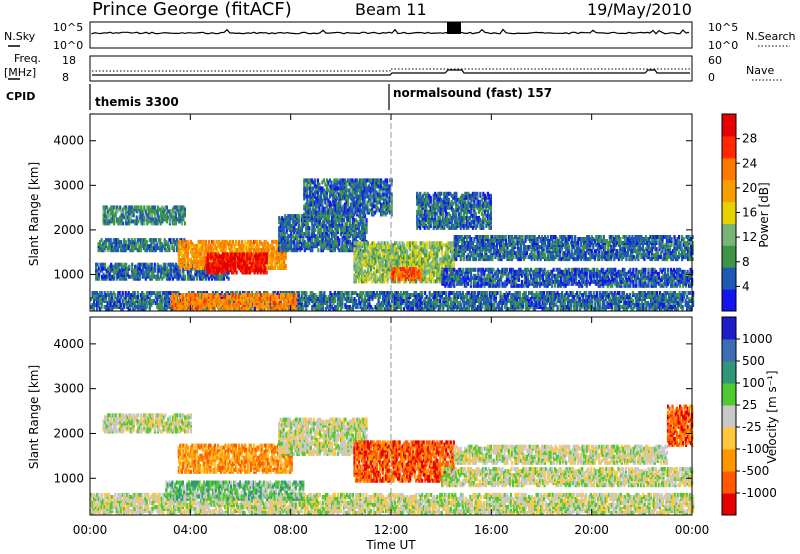  Describe the element at coordinates (639, 9) in the screenshot. I see `date-title: 19/May/2010` at that location.